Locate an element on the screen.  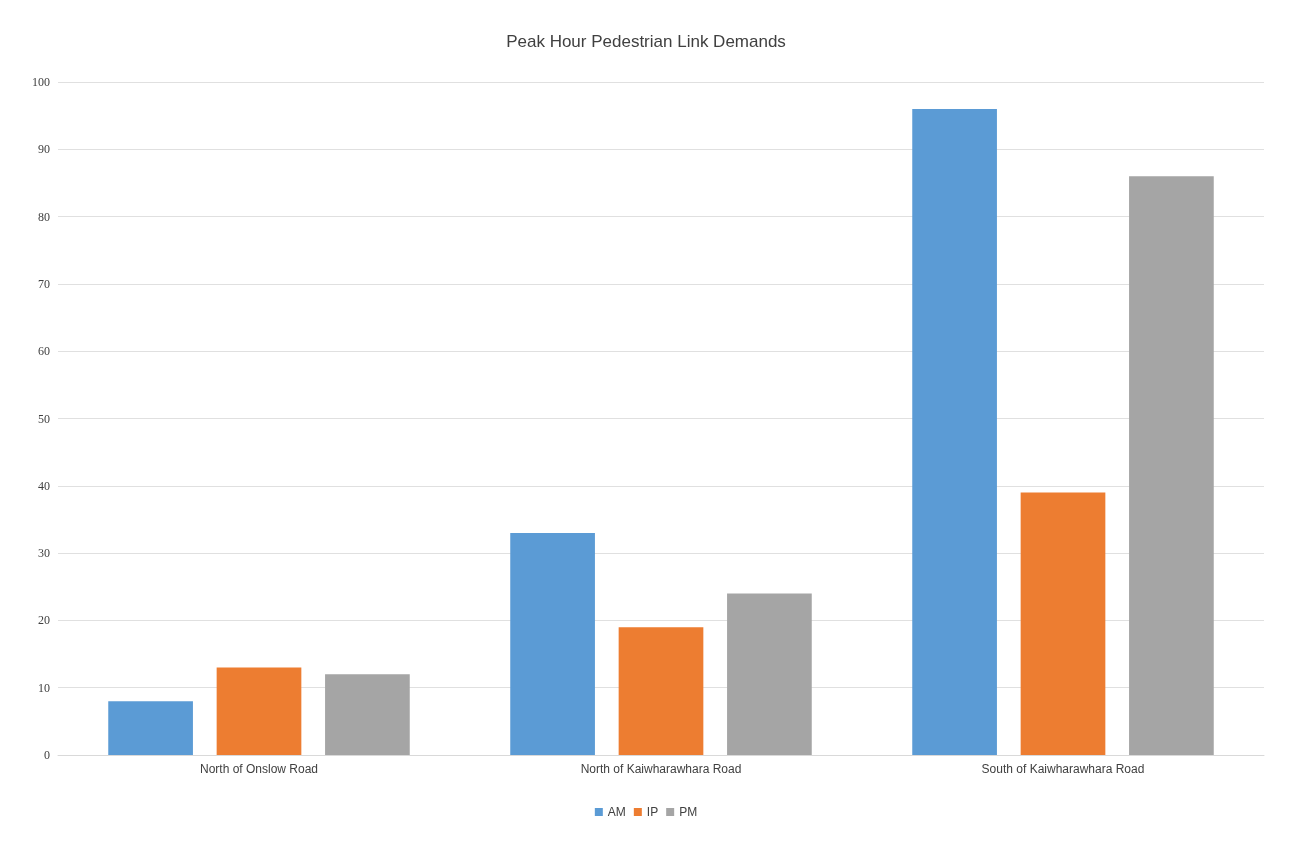
y-tick-label: 80 is located at coordinates (44, 216).